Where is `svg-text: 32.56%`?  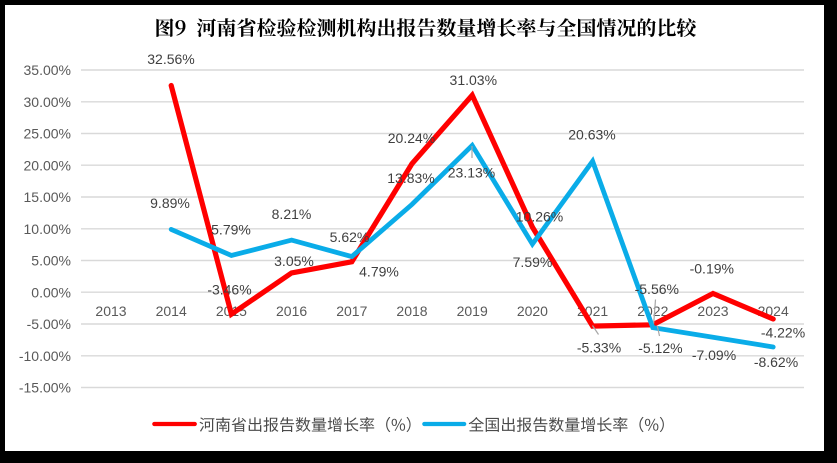
svg-text: 32.56% is located at coordinates (170, 59).